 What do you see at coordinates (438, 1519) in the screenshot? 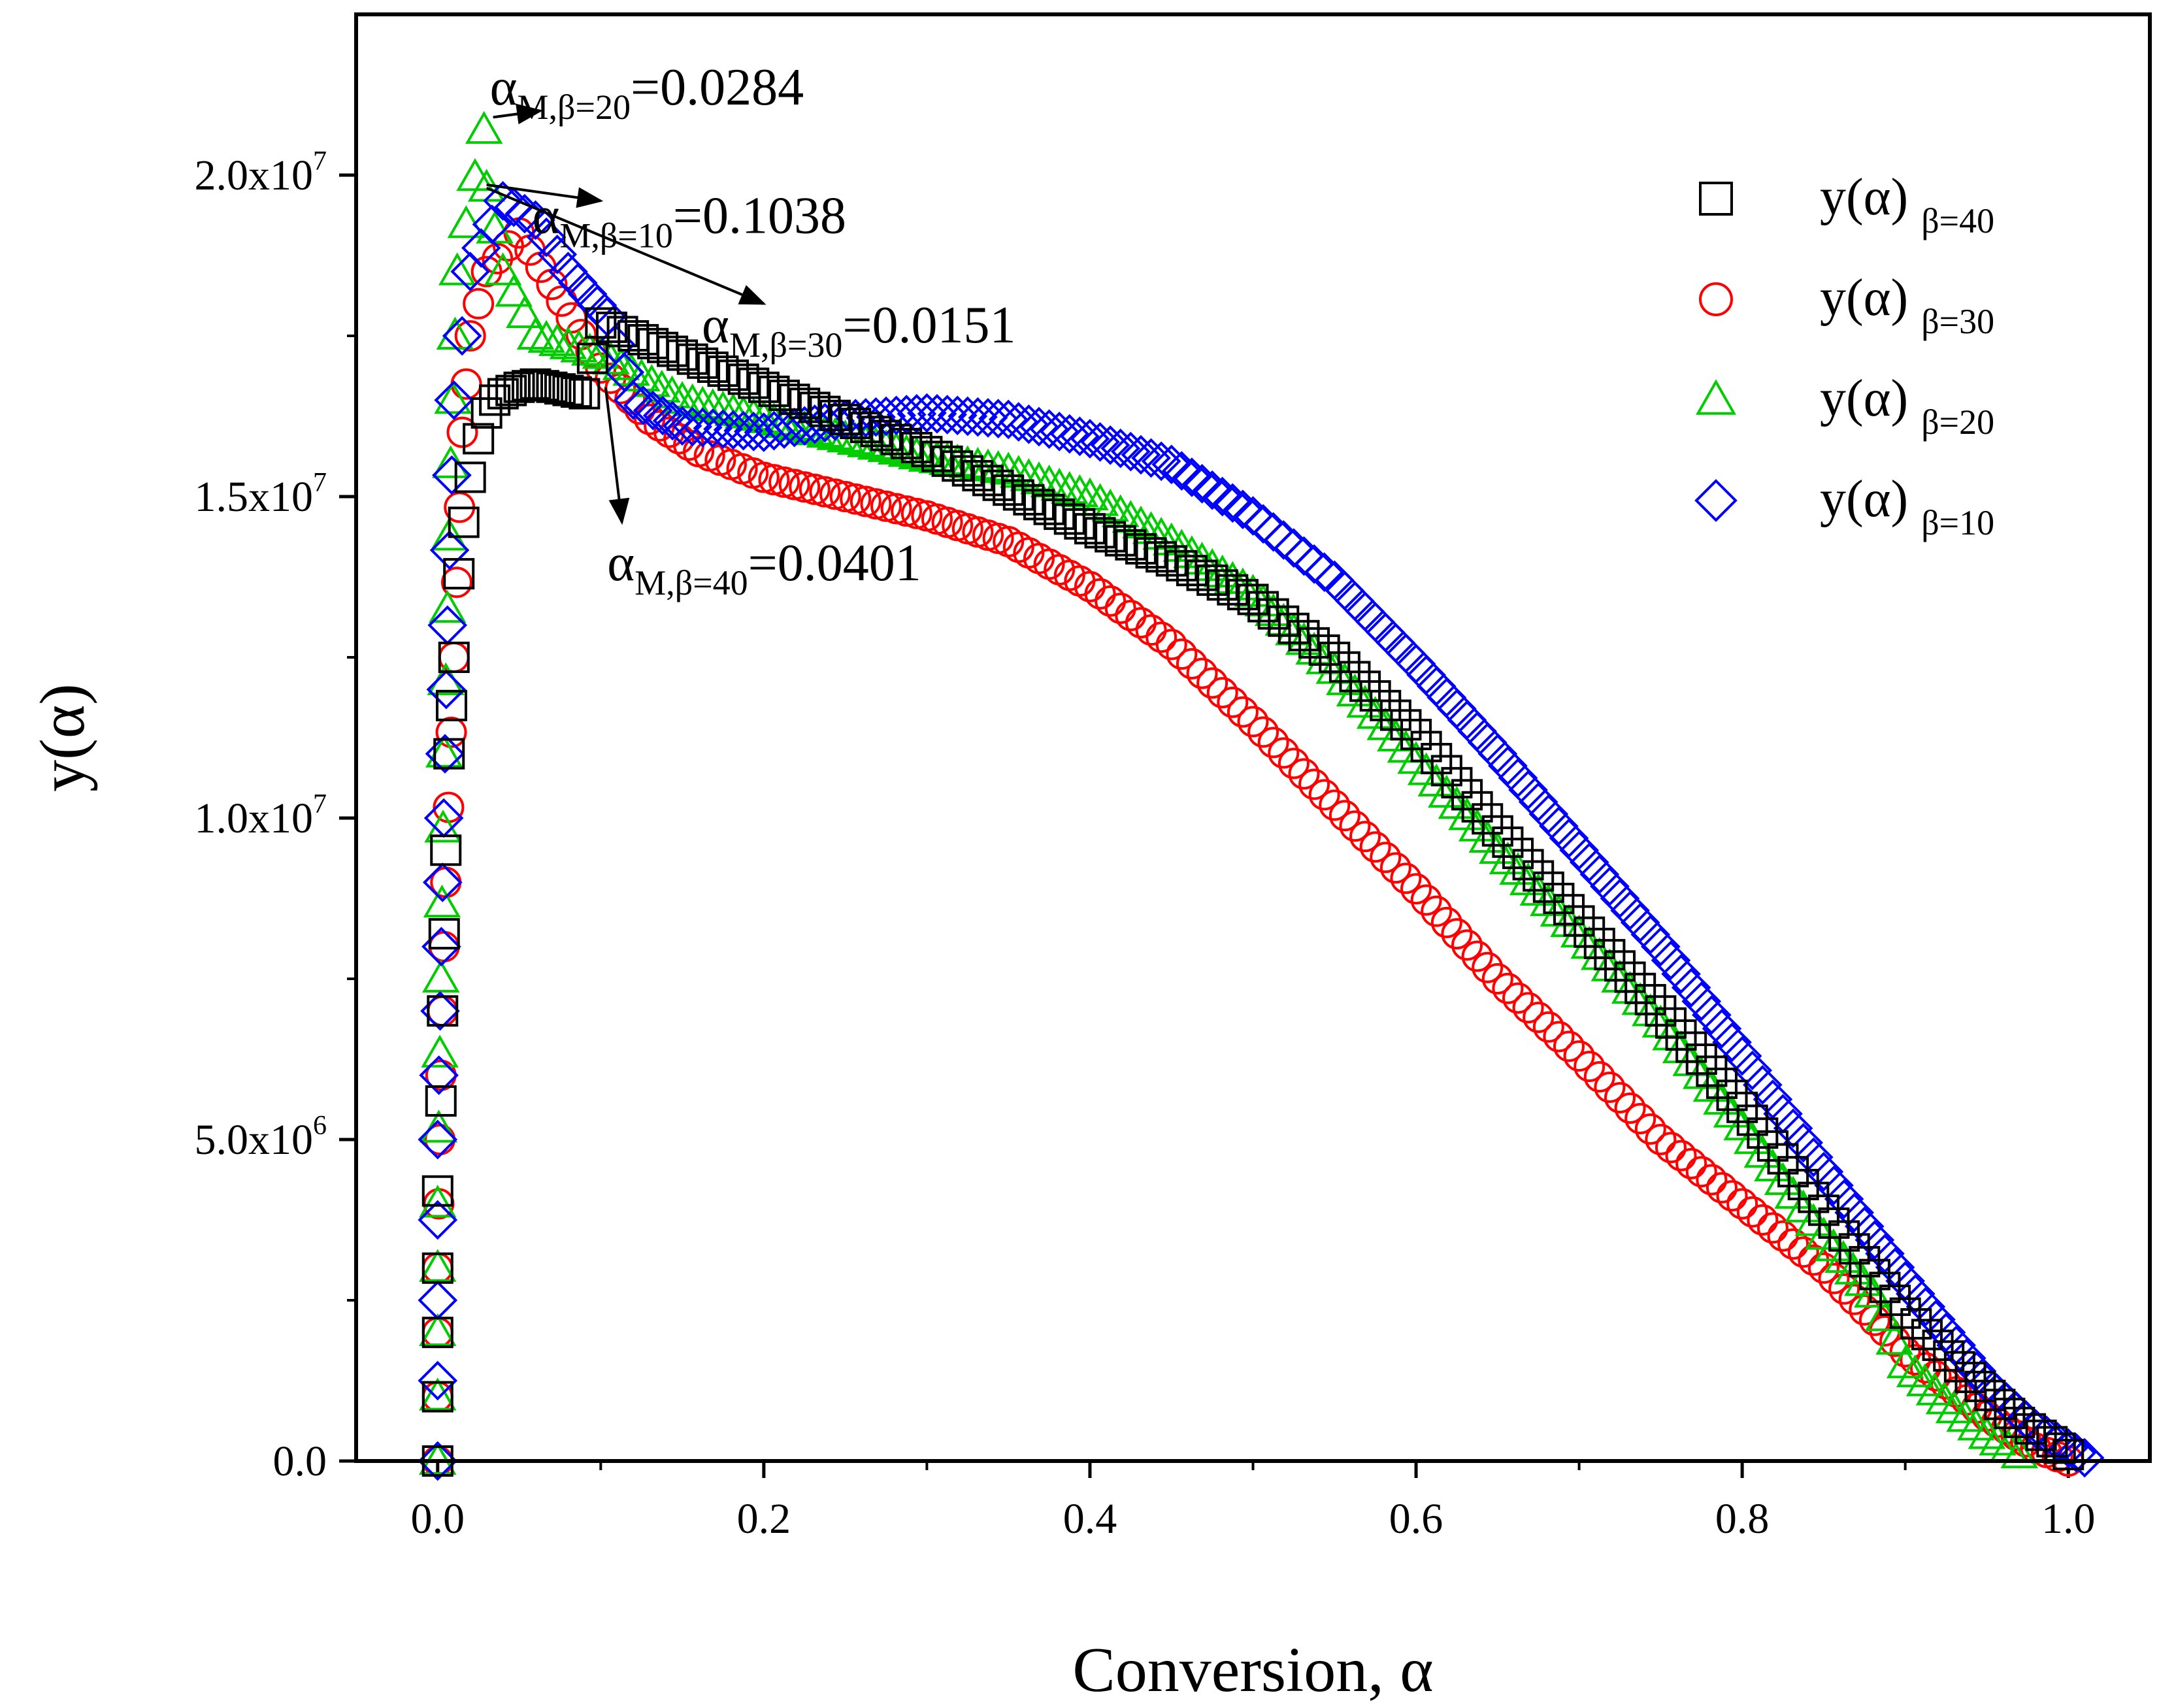
I see `x-tick-label: 0.0` at bounding box center [438, 1519].